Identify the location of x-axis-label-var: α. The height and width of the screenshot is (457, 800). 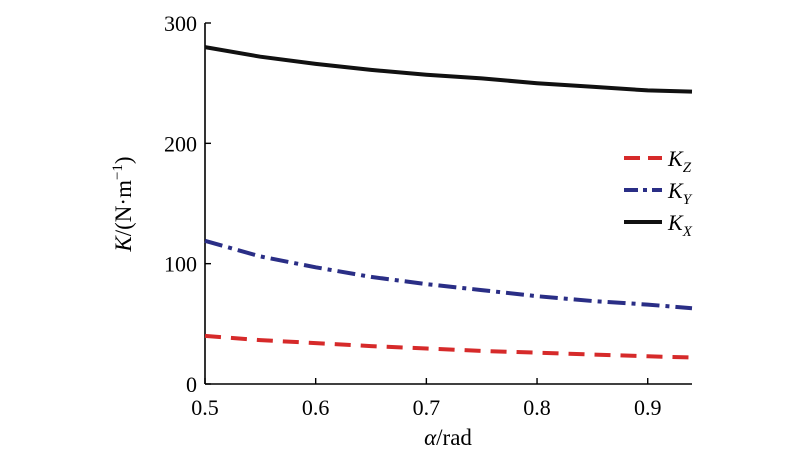
(430, 437).